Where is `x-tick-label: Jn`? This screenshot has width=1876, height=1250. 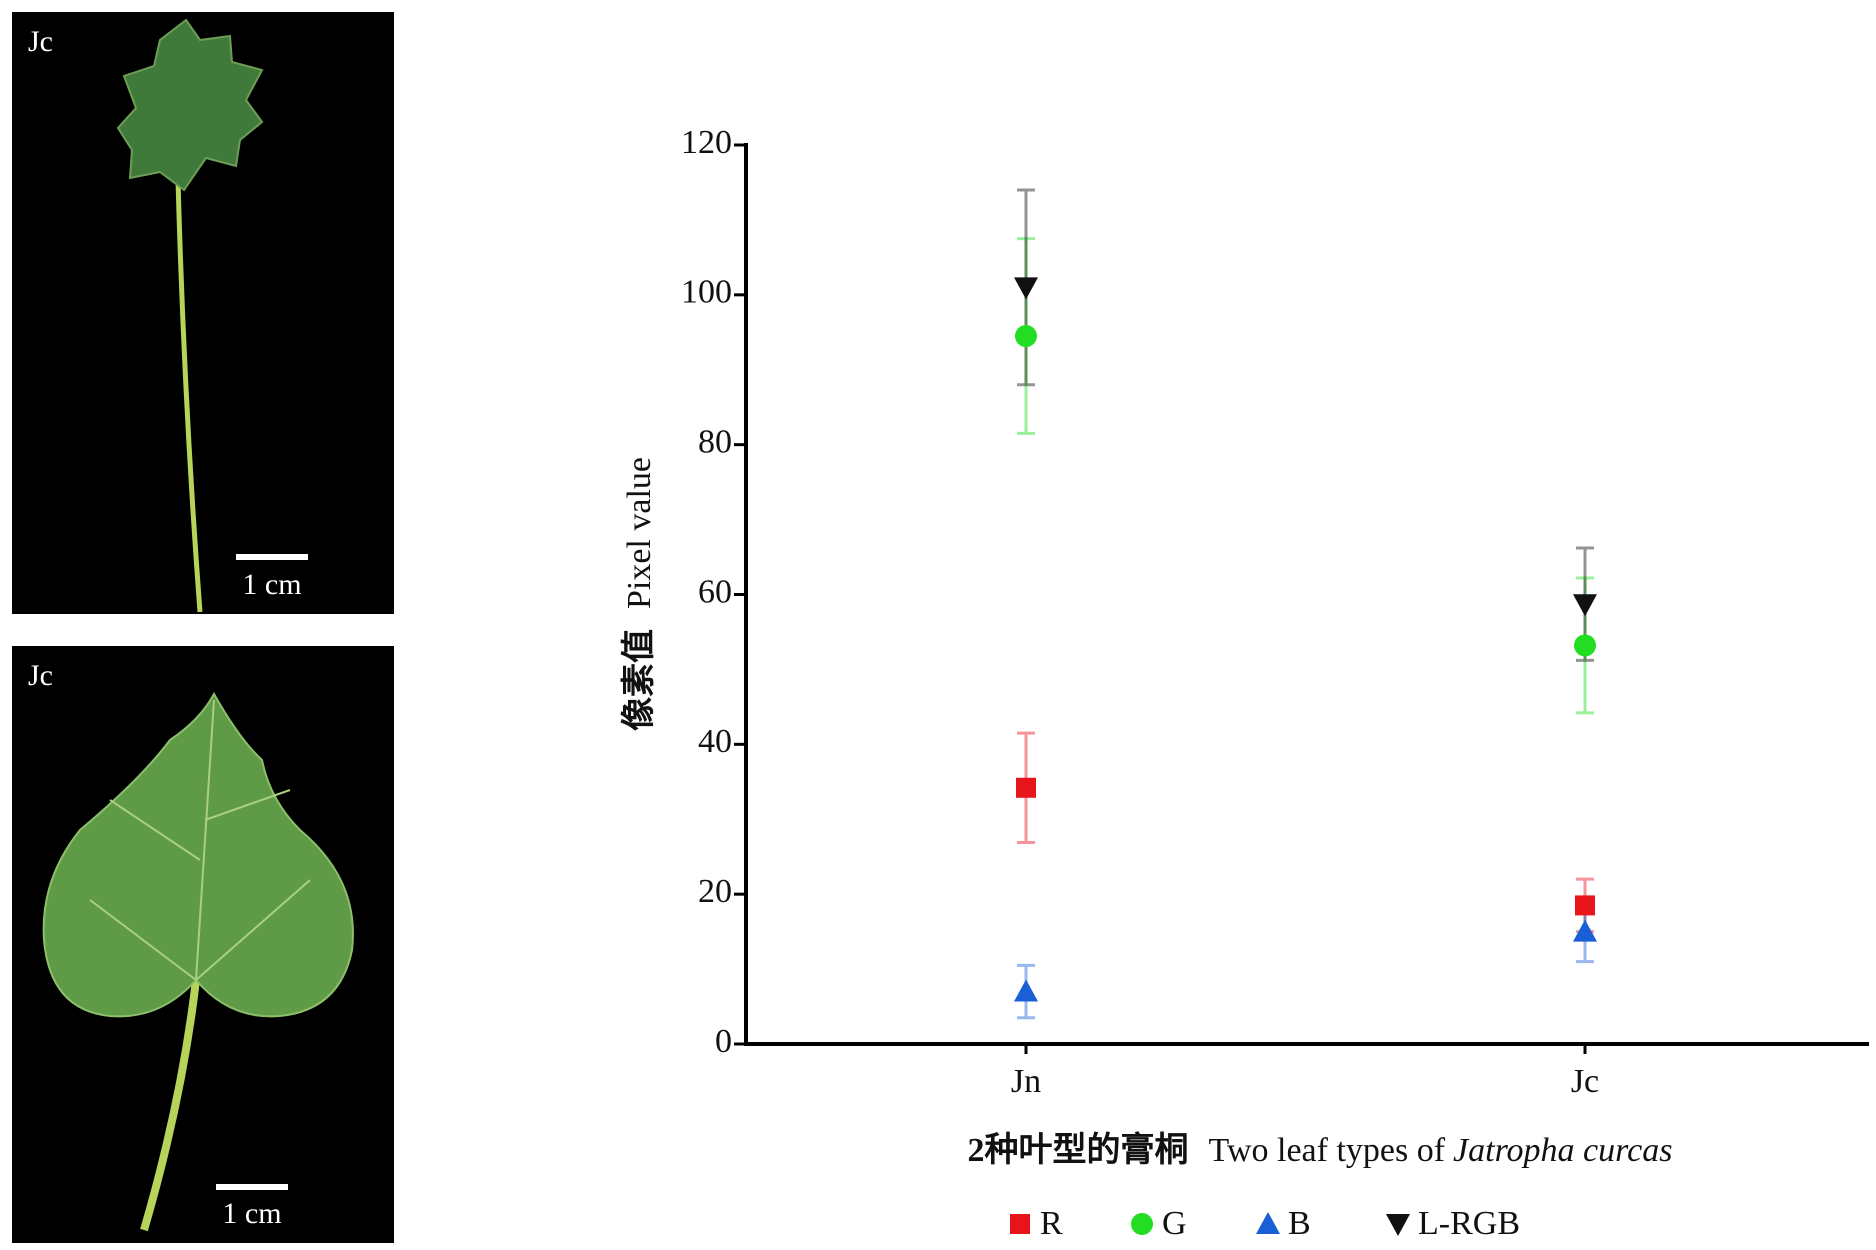 x-tick-label: Jn is located at coordinates (1026, 1081).